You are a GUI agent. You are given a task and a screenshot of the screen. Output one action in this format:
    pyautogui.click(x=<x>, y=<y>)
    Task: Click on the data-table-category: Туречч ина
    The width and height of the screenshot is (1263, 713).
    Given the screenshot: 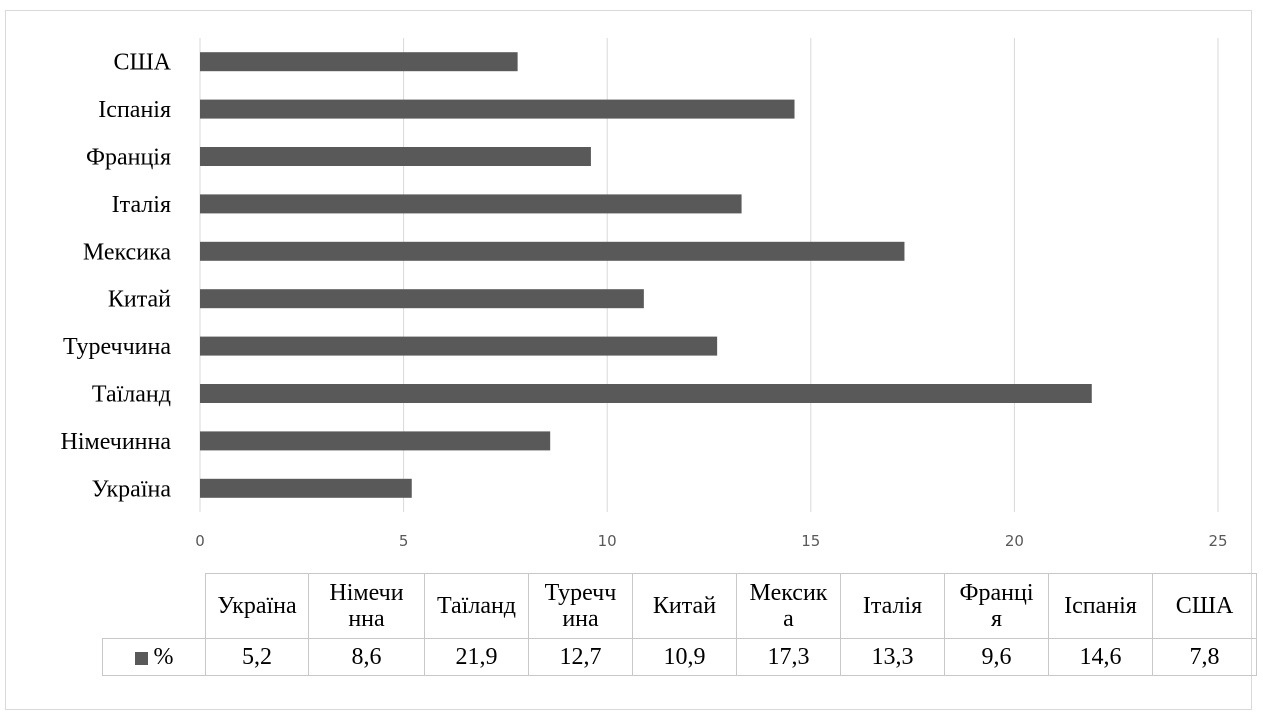 What is the action you would take?
    pyautogui.click(x=580, y=606)
    